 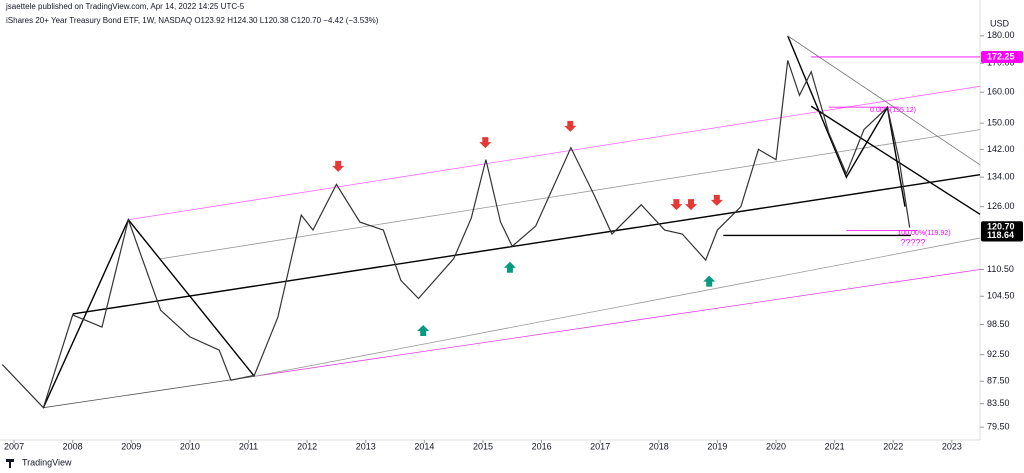 What do you see at coordinates (659, 446) in the screenshot?
I see `x-tick-label: 2018` at bounding box center [659, 446].